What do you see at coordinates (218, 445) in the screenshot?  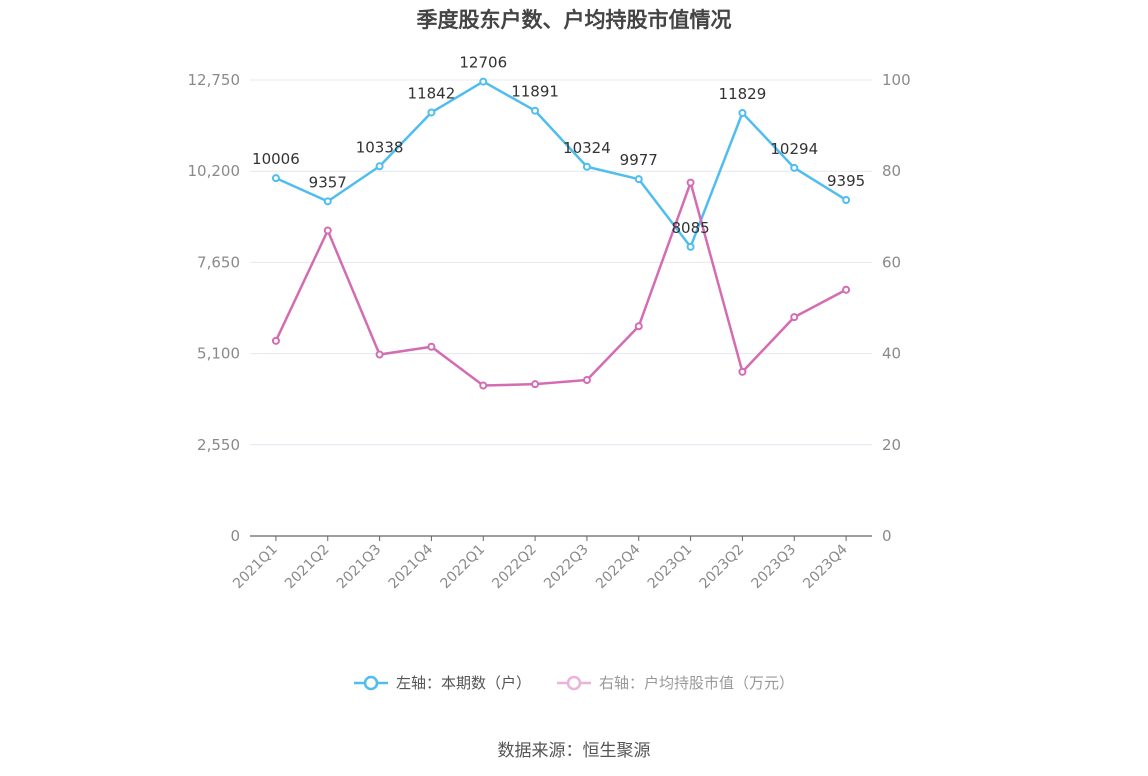 I see `y-left-tick-label: 2,550` at bounding box center [218, 445].